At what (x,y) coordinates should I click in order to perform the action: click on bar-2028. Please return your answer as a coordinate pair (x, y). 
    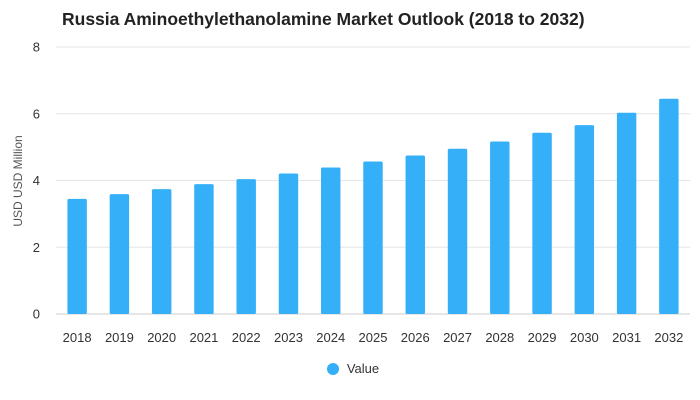
    Looking at the image, I should click on (500, 227).